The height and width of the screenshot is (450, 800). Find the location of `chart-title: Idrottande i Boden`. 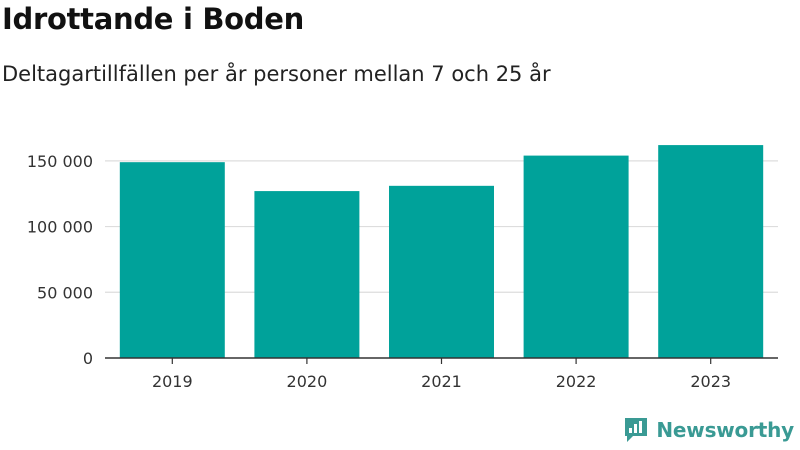

chart-title: Idrottande i Boden is located at coordinates (153, 19).